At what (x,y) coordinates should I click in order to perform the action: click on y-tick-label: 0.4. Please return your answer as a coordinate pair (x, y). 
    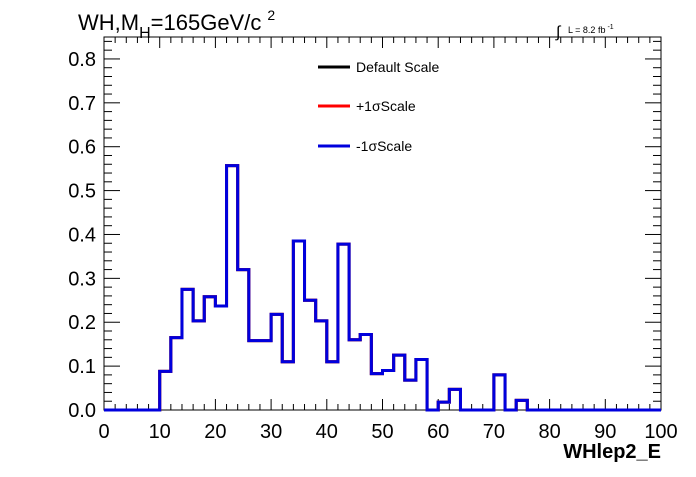
    Looking at the image, I should click on (82, 235).